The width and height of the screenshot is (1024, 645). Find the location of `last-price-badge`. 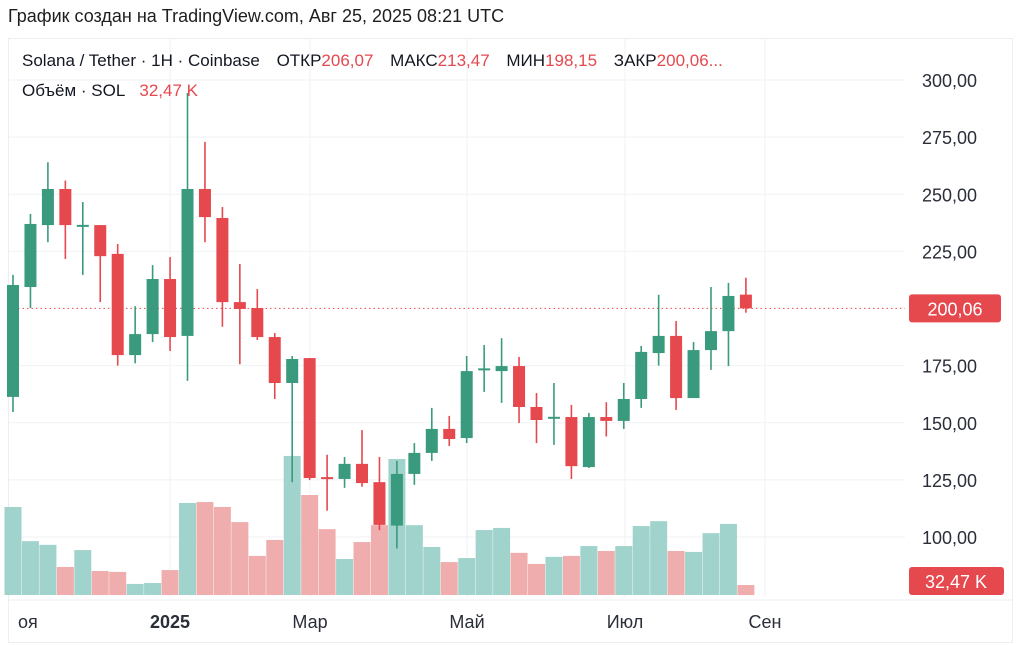

last-price-badge is located at coordinates (955, 308).